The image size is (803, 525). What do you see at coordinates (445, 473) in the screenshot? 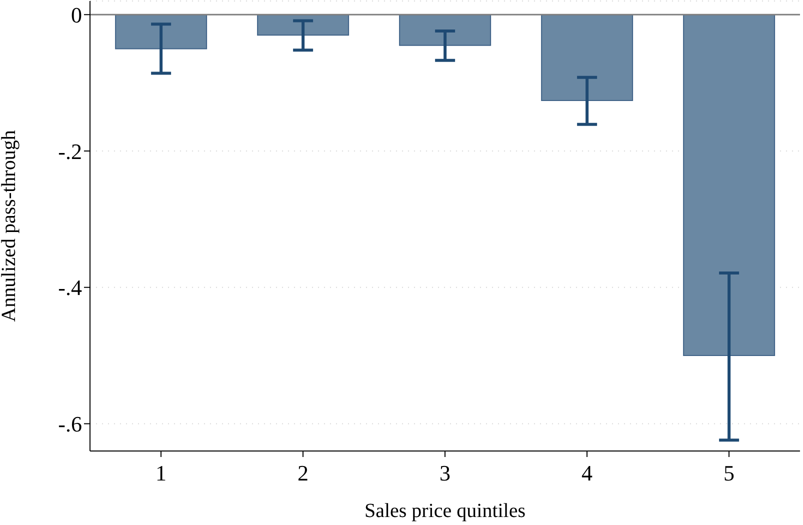
I see `x-tick-label: 3` at bounding box center [445, 473].